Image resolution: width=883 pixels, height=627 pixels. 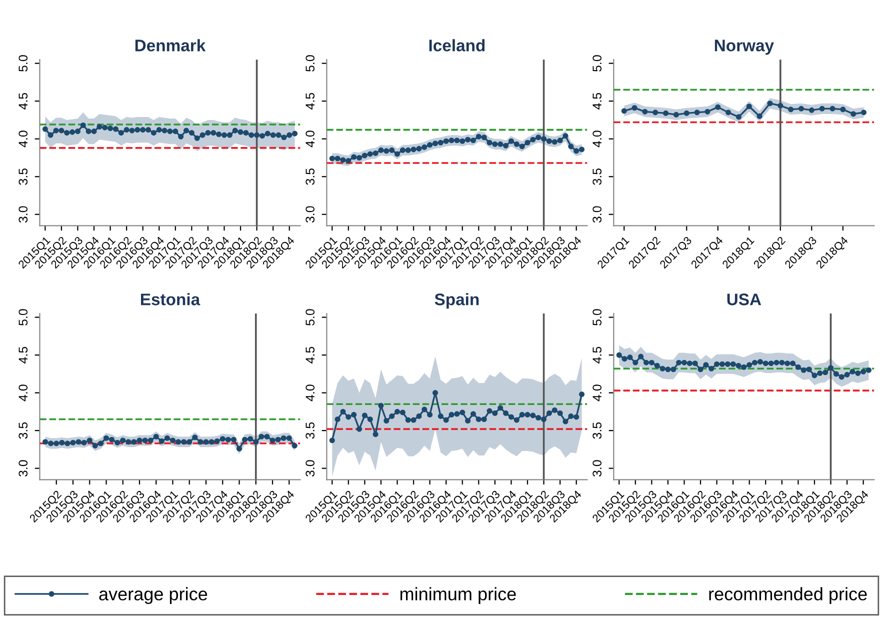 What do you see at coordinates (788, 595) in the screenshot?
I see `legend-label: recommended price` at bounding box center [788, 595].